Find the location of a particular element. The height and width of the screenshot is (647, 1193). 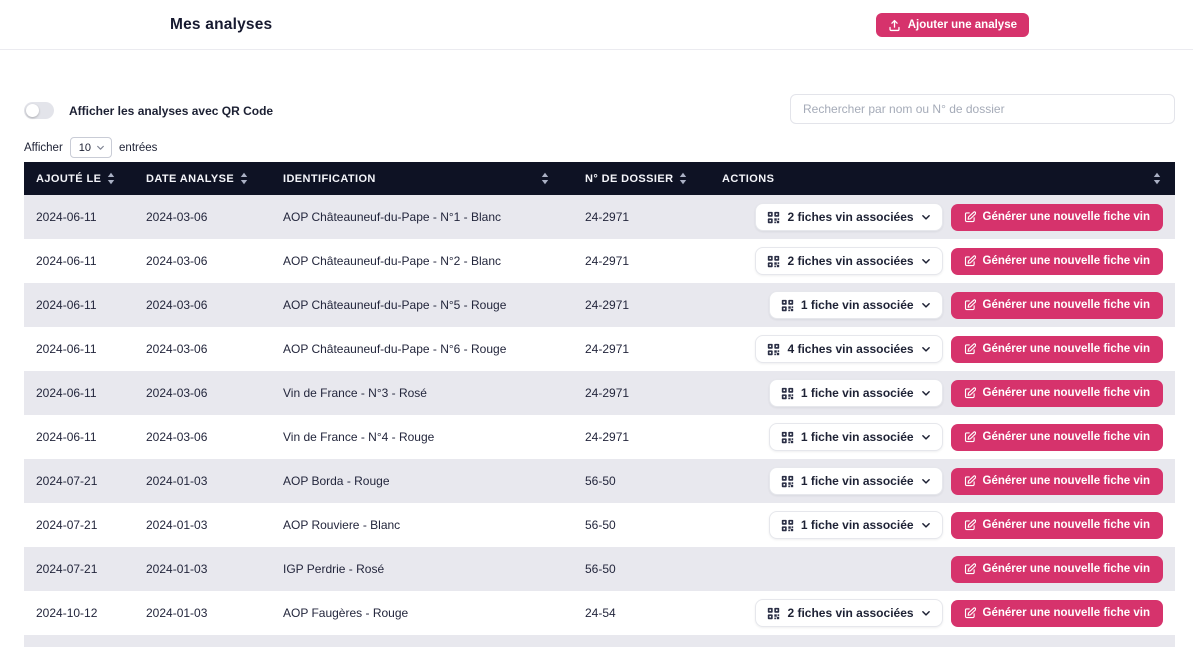

add-analysis-label: Ajouter une analyse is located at coordinates (962, 25).